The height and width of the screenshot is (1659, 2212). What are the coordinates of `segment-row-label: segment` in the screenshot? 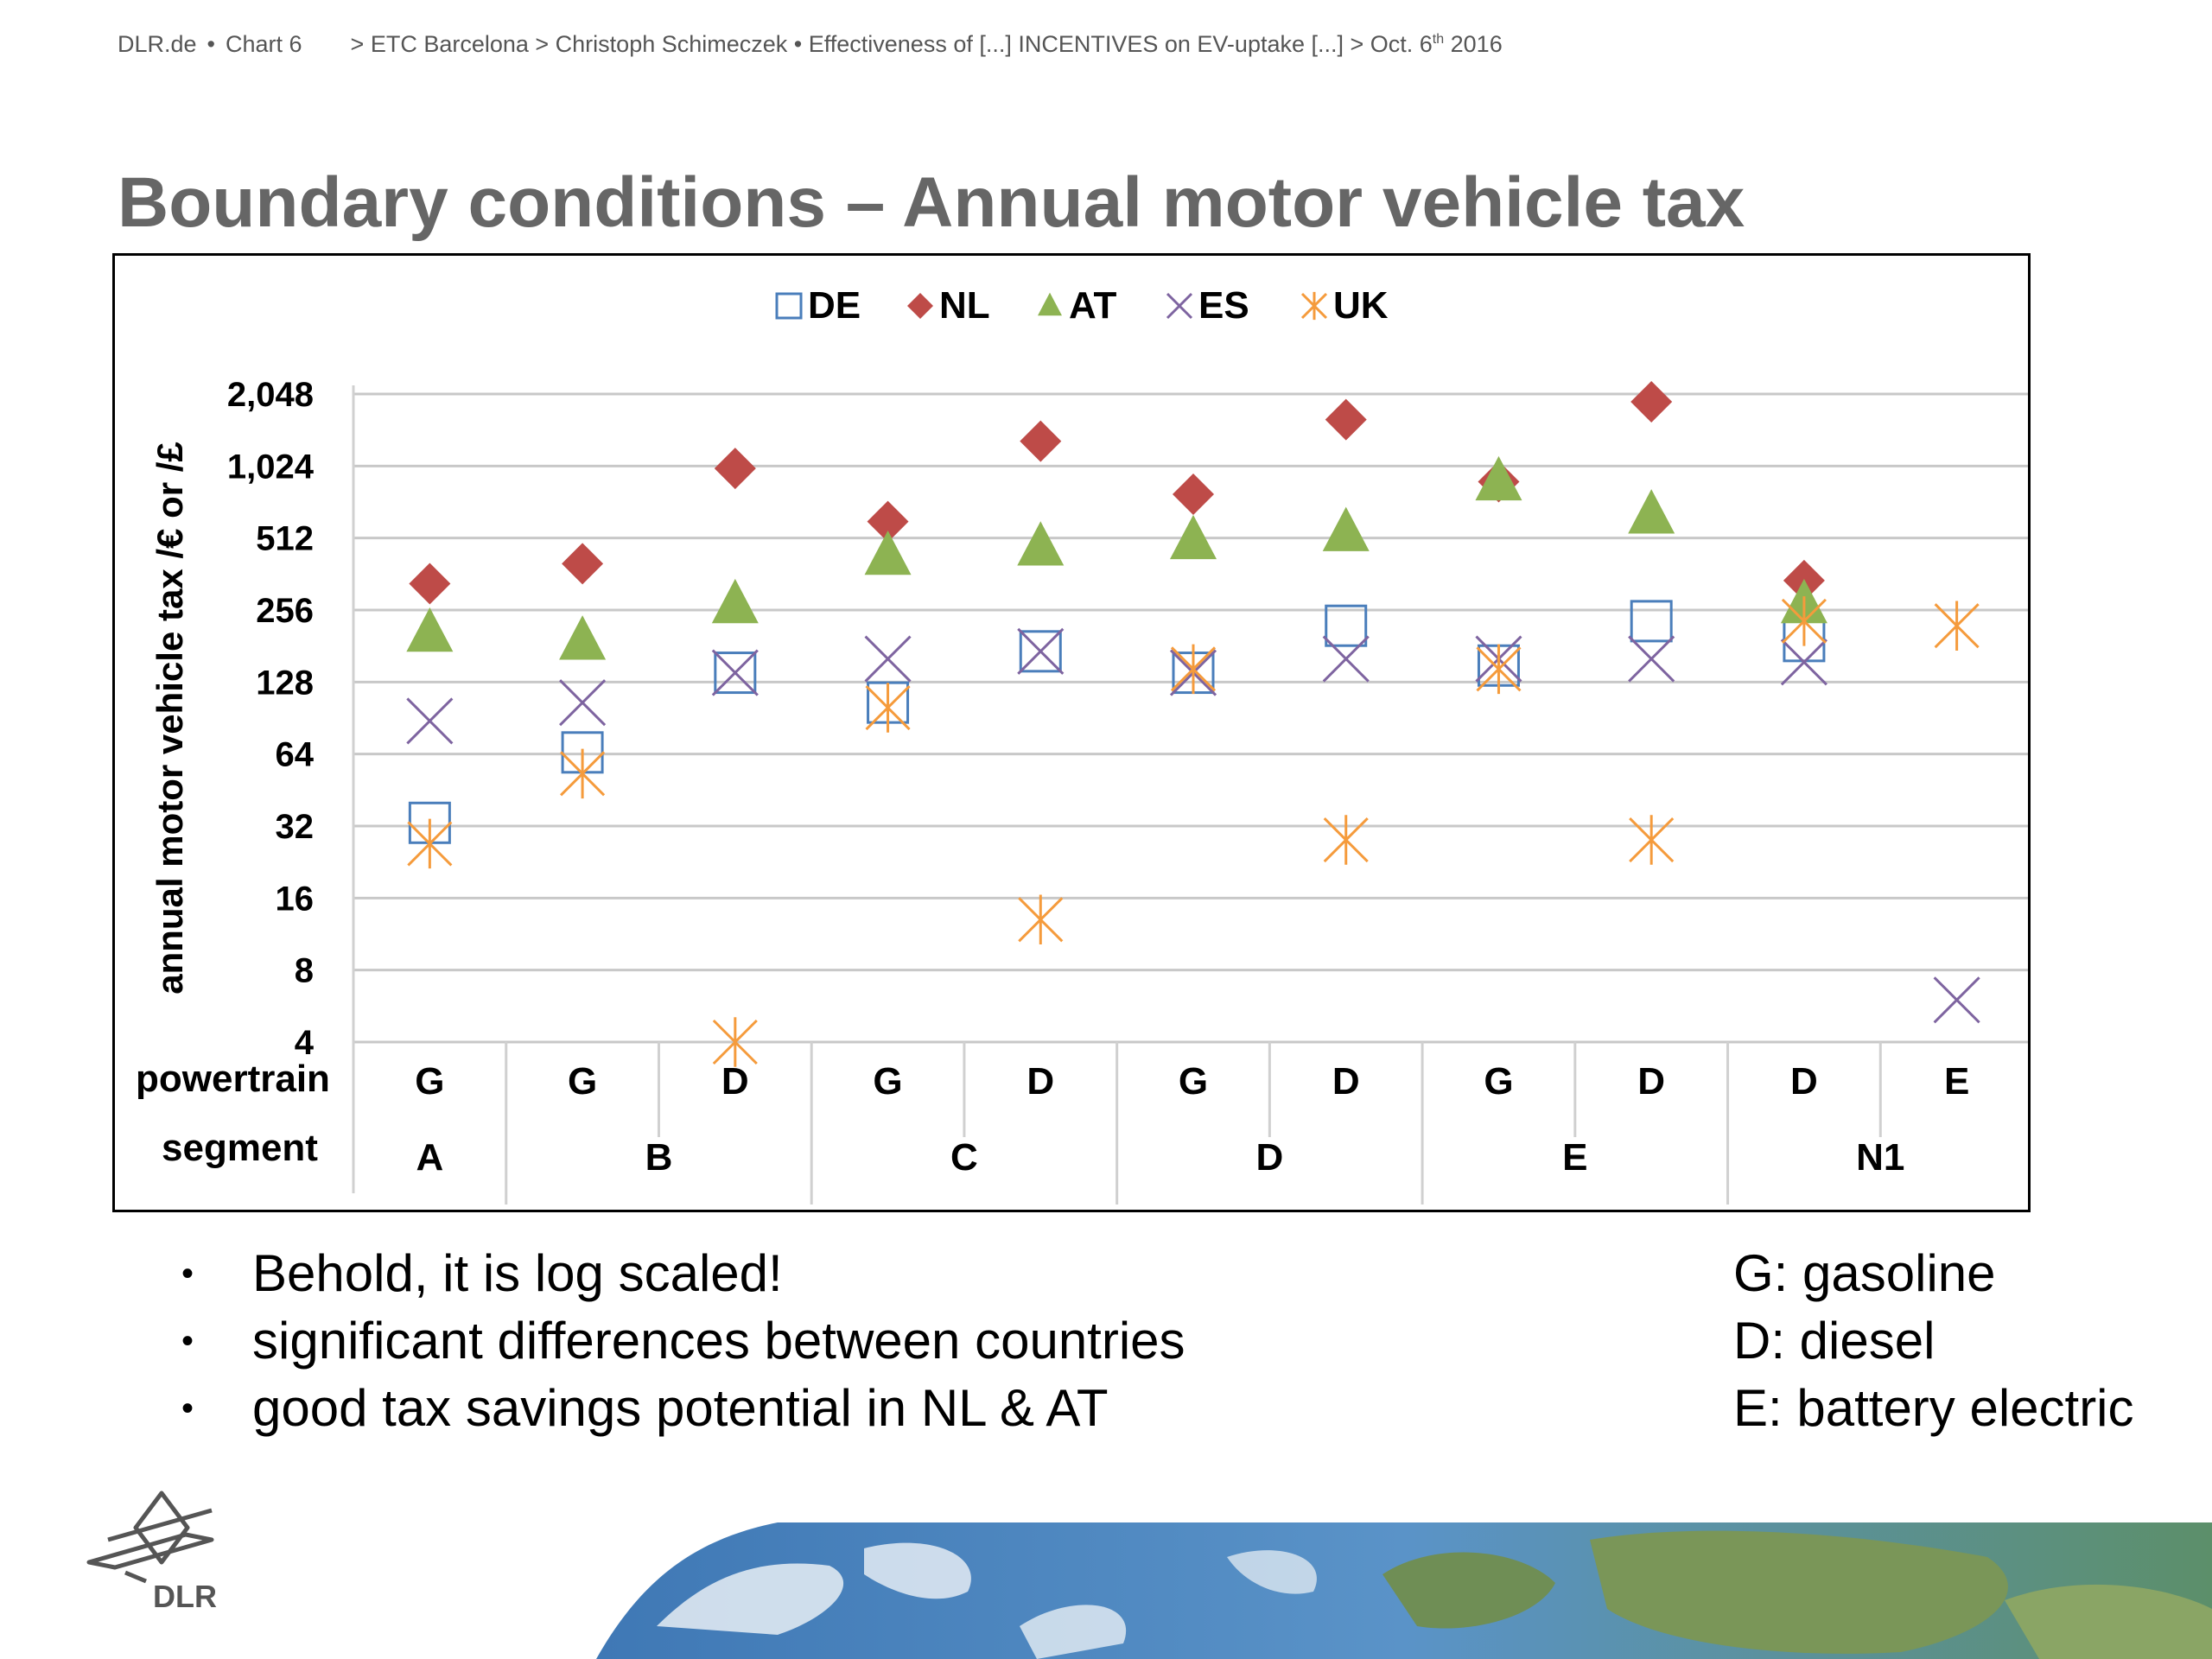 It's located at (240, 1148).